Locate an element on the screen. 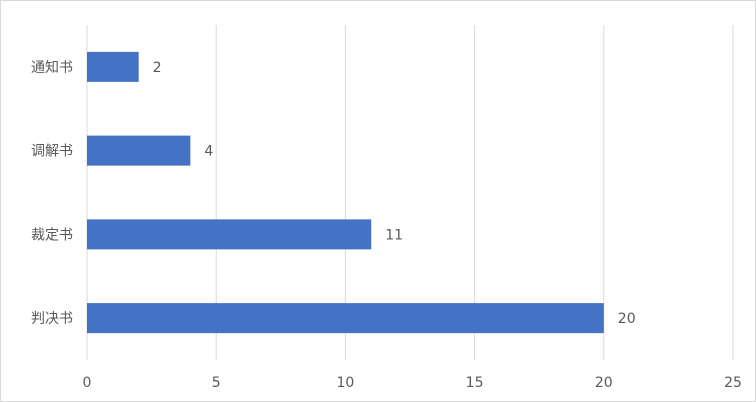 Image resolution: width=756 pixels, height=402 pixels. x-tick-label: 15 is located at coordinates (475, 383).